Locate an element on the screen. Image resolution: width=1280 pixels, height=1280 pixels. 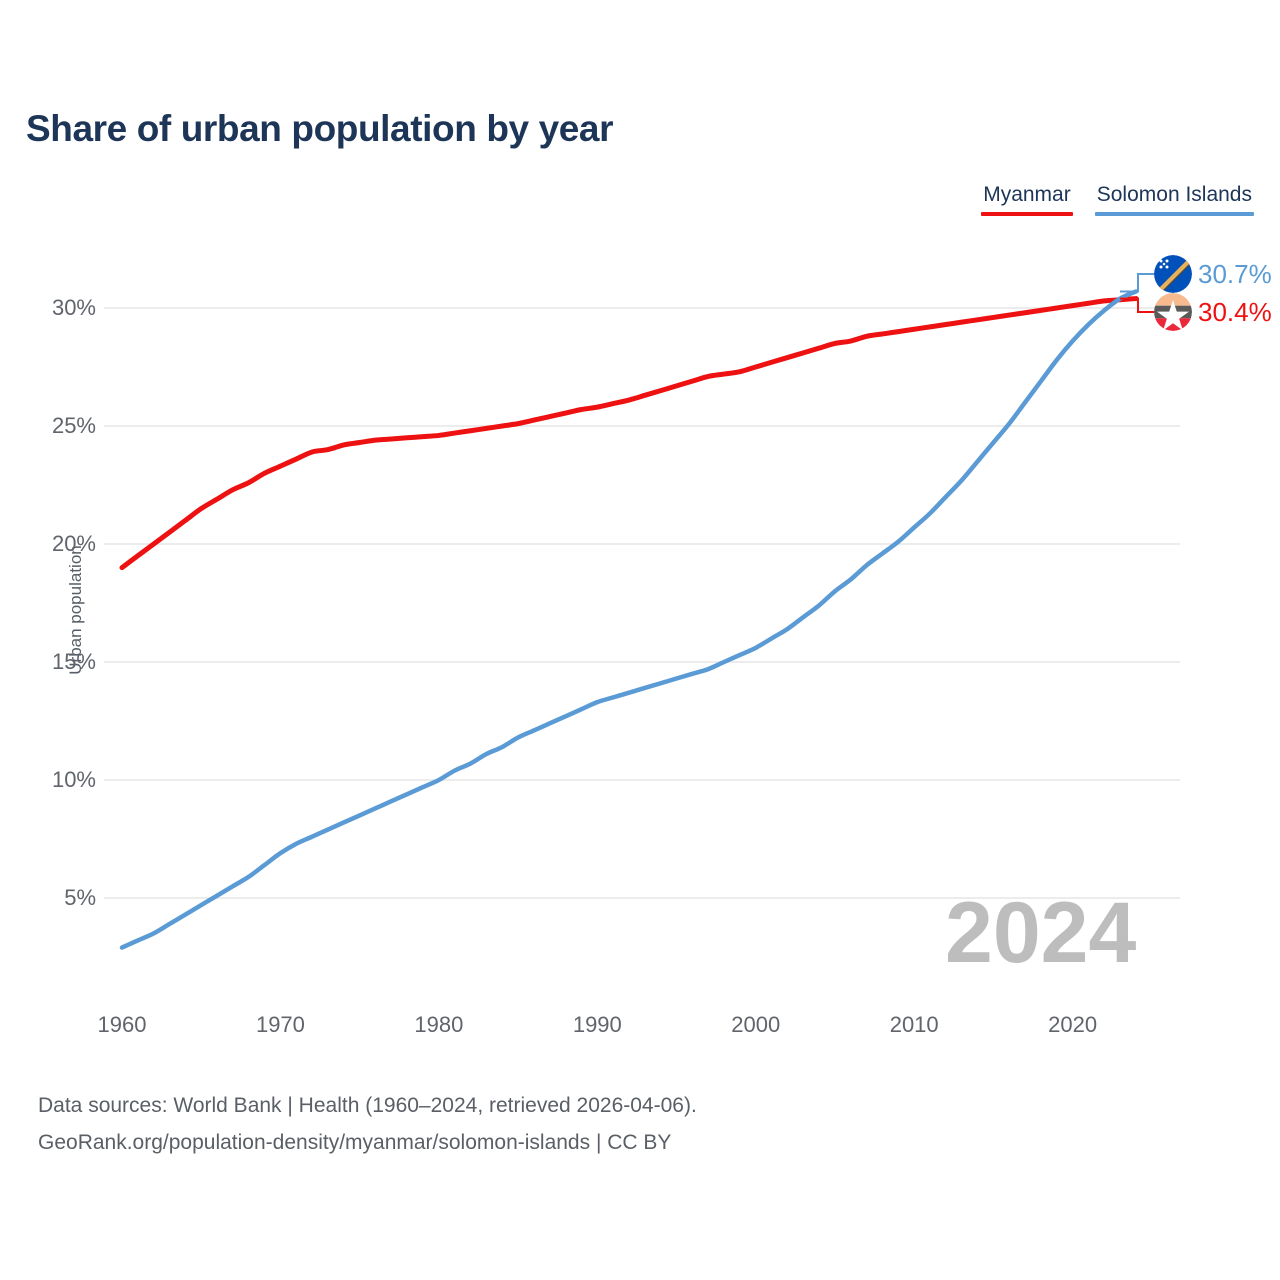
year-watermark: 2024 is located at coordinates (1041, 933).